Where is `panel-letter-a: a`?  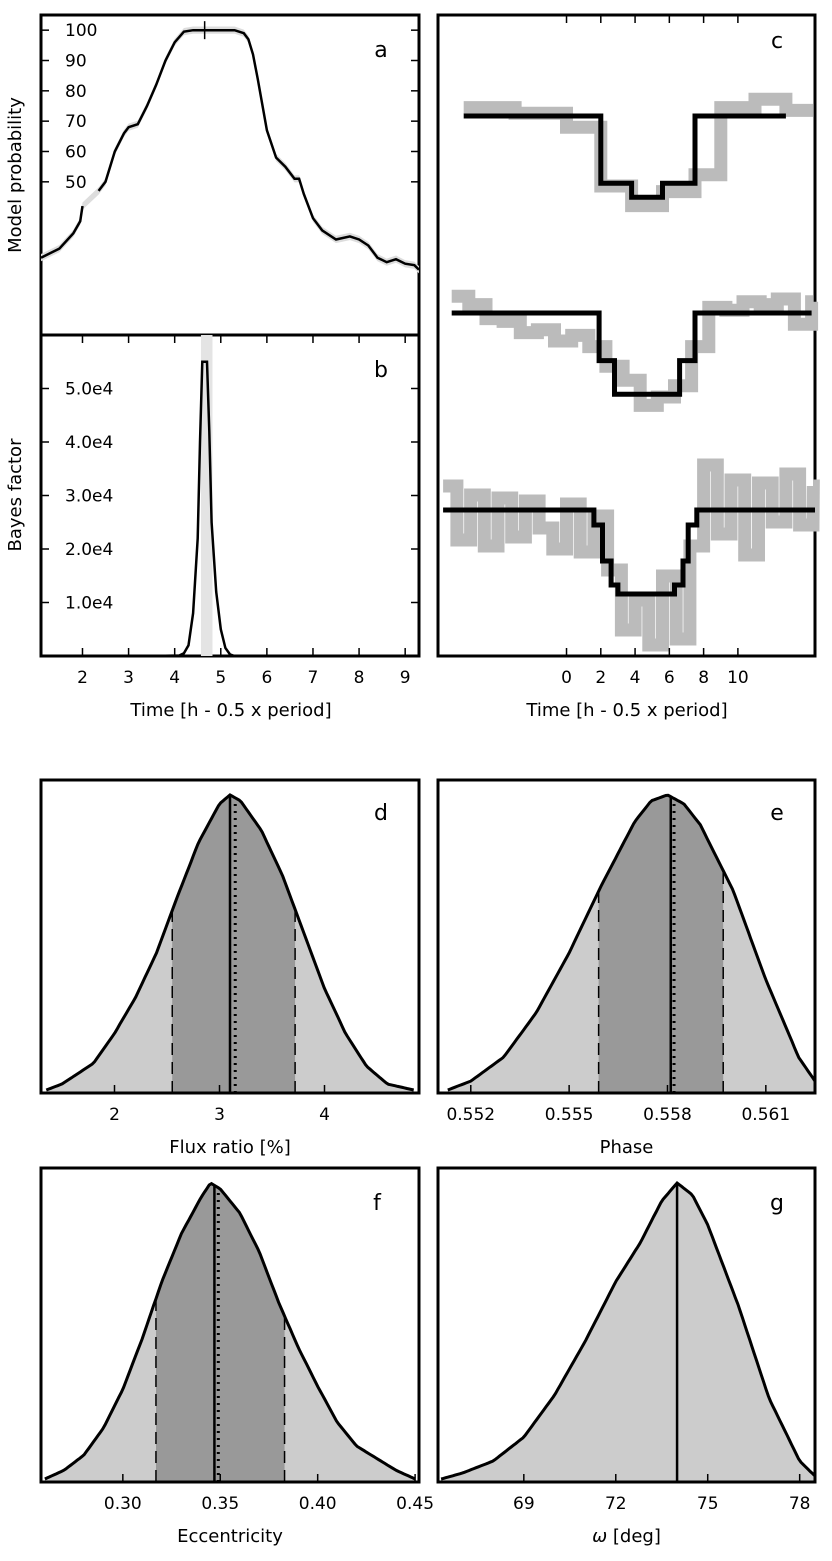 panel-letter-a: a is located at coordinates (380, 50).